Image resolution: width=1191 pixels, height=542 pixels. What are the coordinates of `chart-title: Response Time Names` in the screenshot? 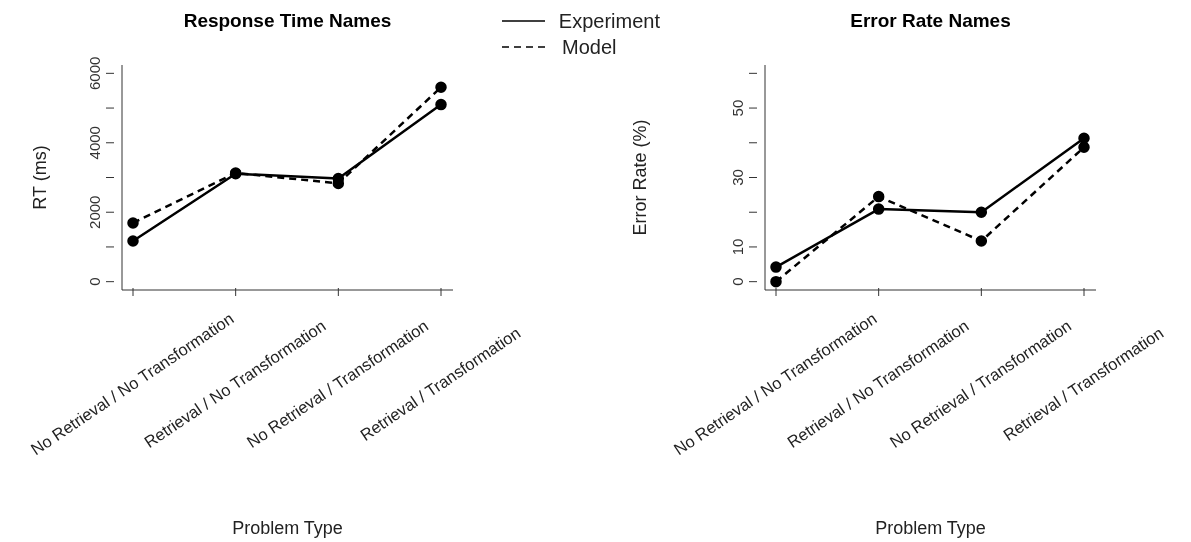 It's located at (287, 21).